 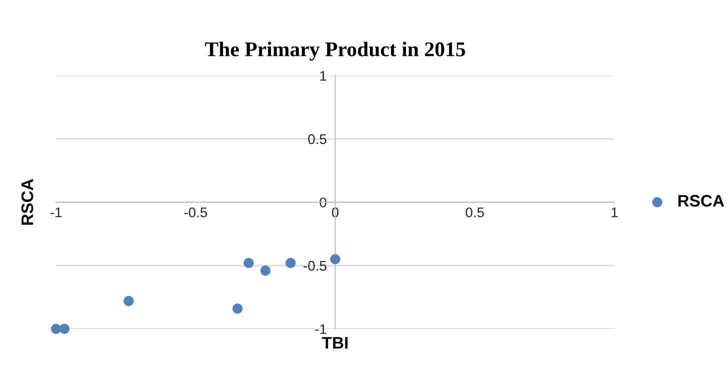 What do you see at coordinates (320, 329) in the screenshot?
I see `y-tick-label: -1` at bounding box center [320, 329].